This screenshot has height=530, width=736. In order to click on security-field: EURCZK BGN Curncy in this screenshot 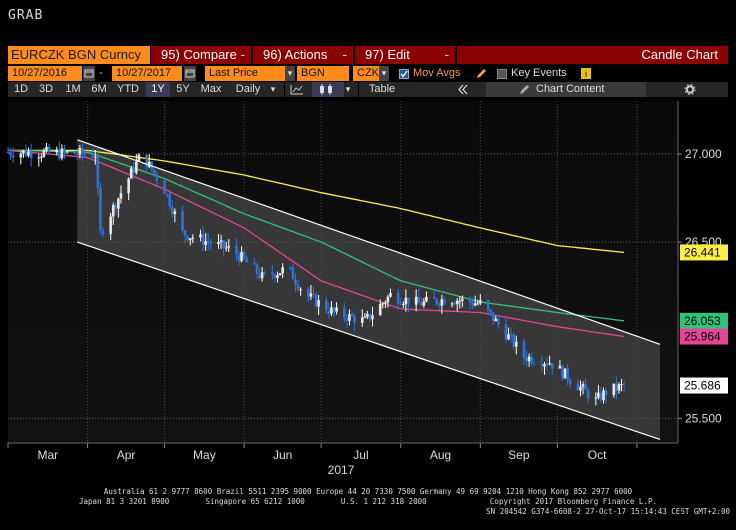, I will do `click(79, 55)`.